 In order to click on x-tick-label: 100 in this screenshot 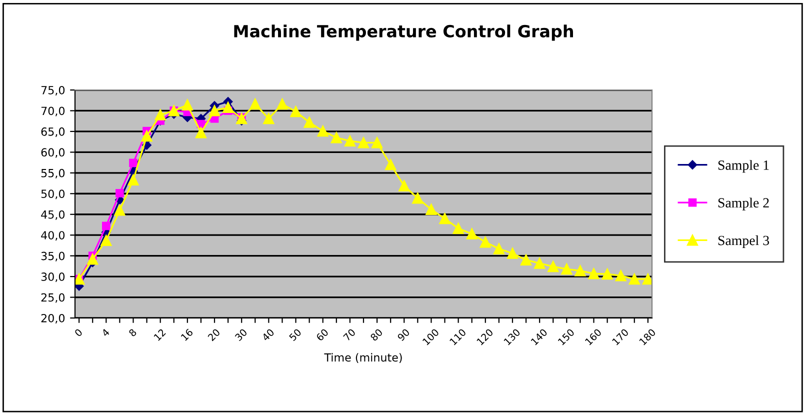, I will do `click(431, 337)`.